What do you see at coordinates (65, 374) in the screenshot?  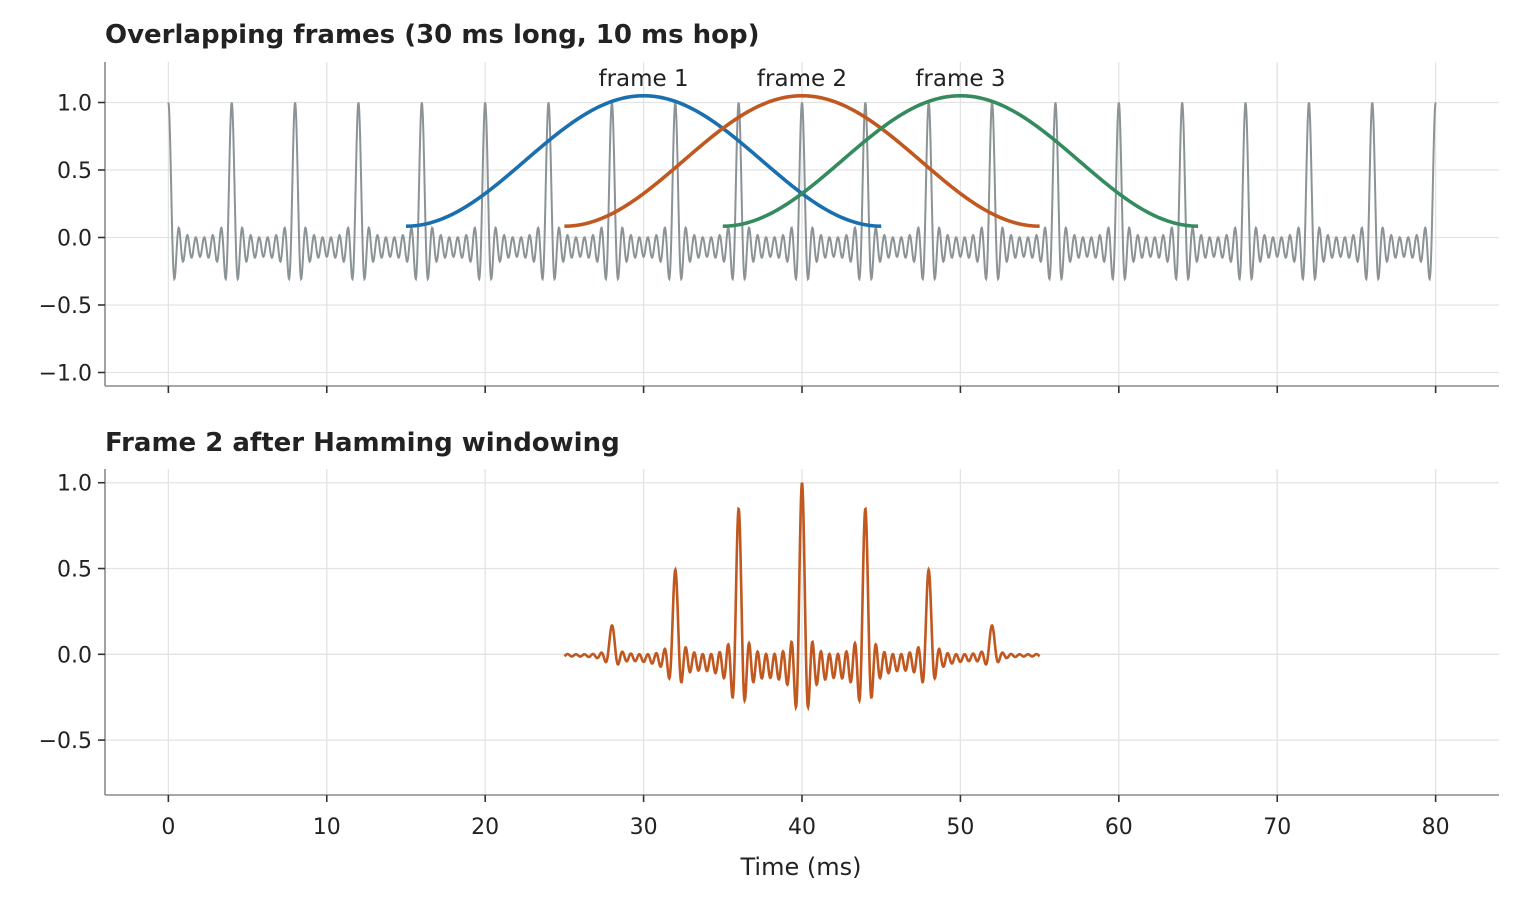 I see `top-y-tick-label: −1.0` at bounding box center [65, 374].